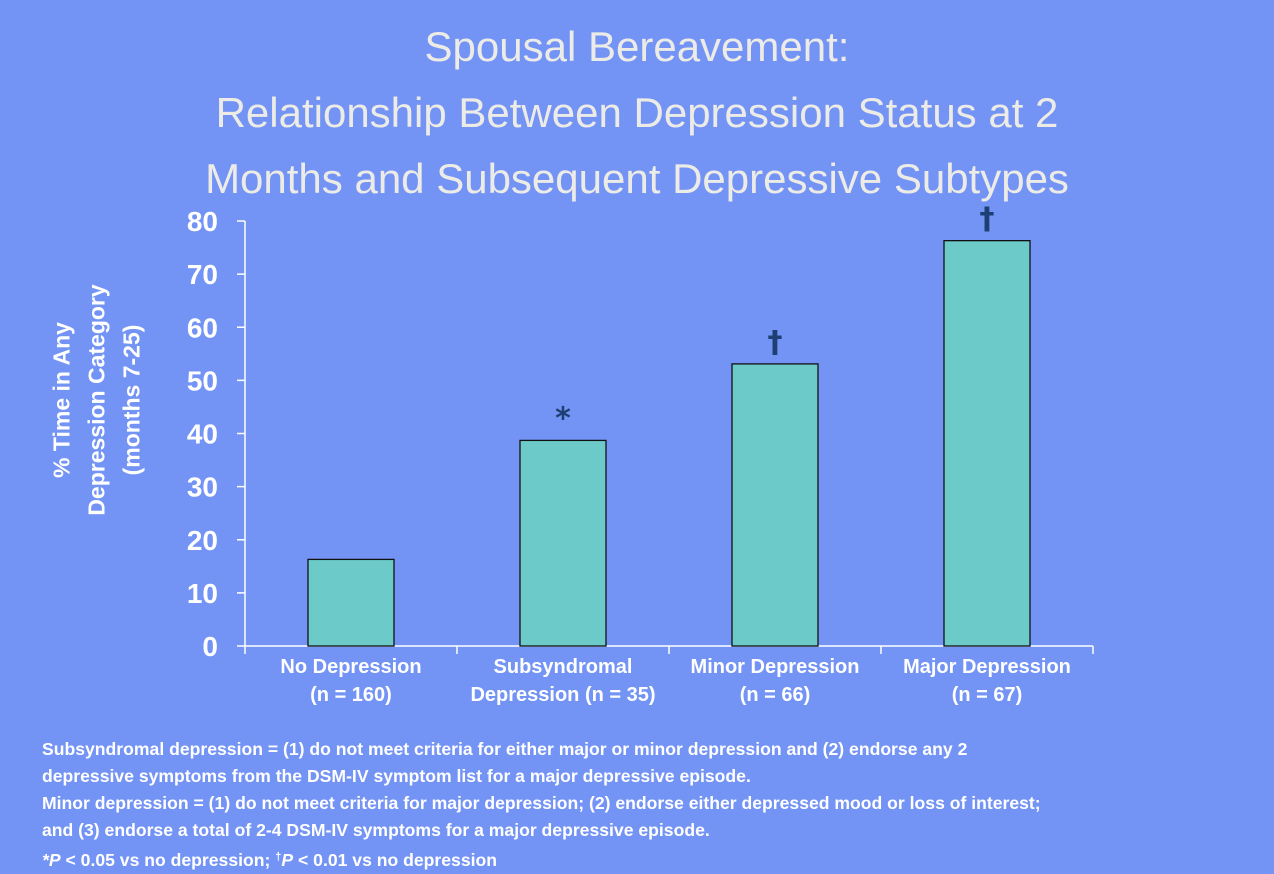  I want to click on y-tick-label-70: 70, so click(202, 274).